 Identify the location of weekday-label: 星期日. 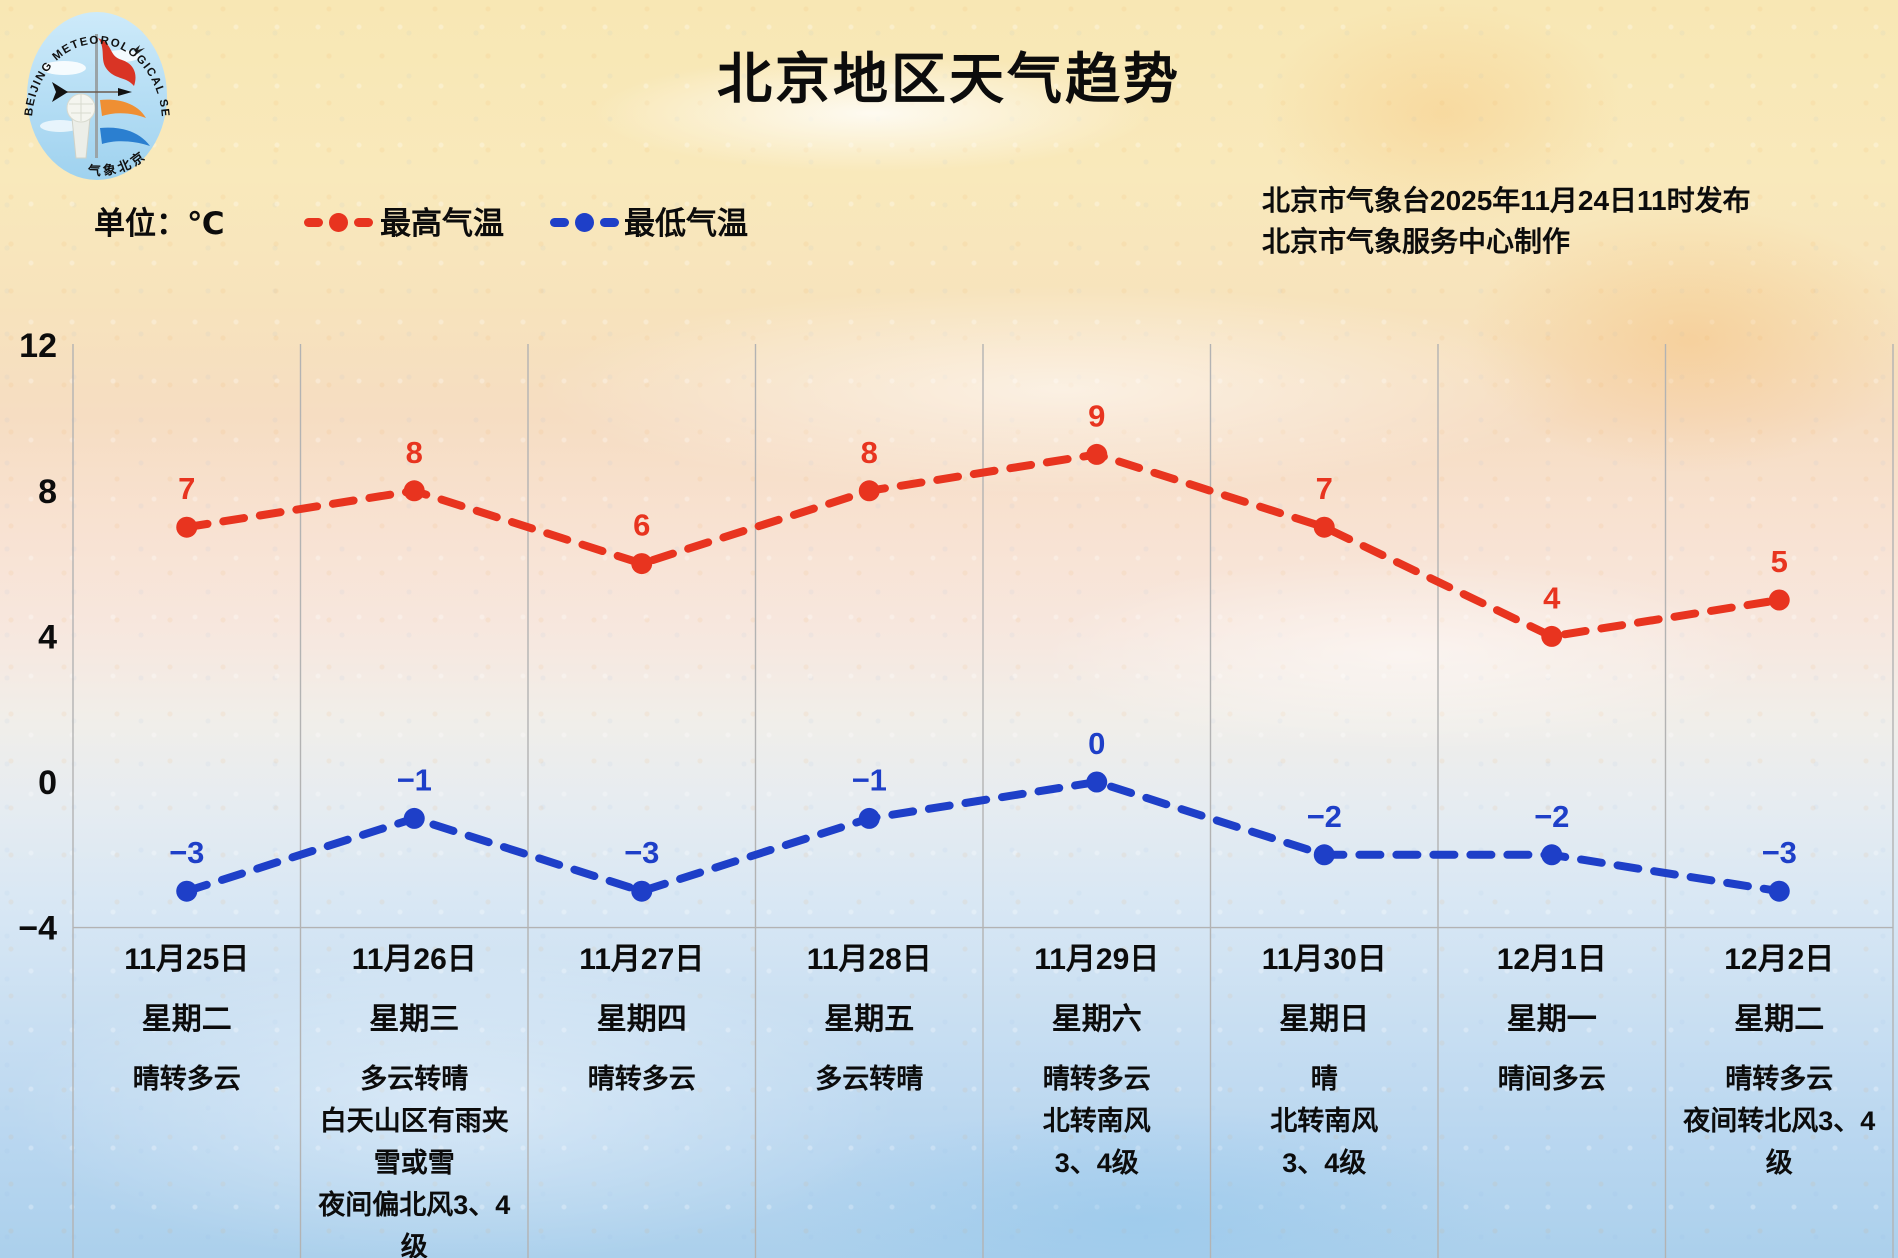
(1324, 1019).